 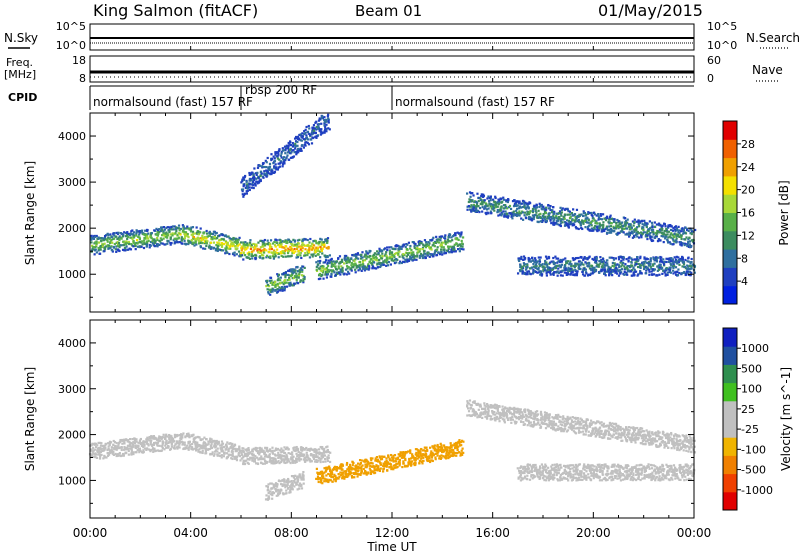 I want to click on power-colorbar-swatch, so click(x=730, y=222).